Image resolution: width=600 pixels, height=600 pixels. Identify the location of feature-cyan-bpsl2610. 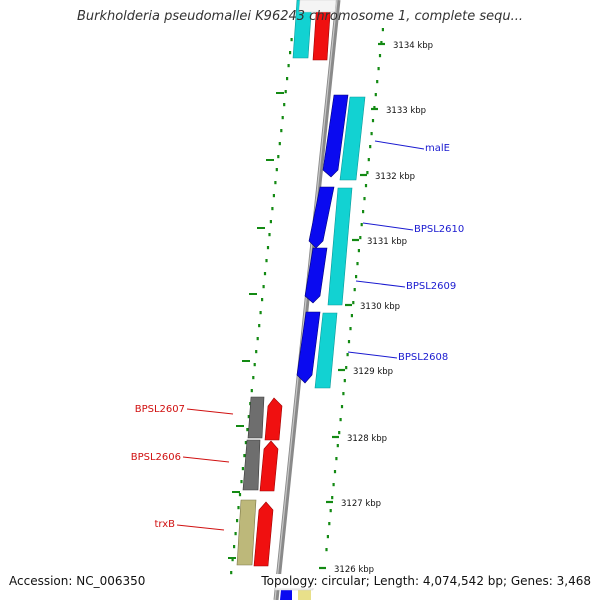
(340, 246).